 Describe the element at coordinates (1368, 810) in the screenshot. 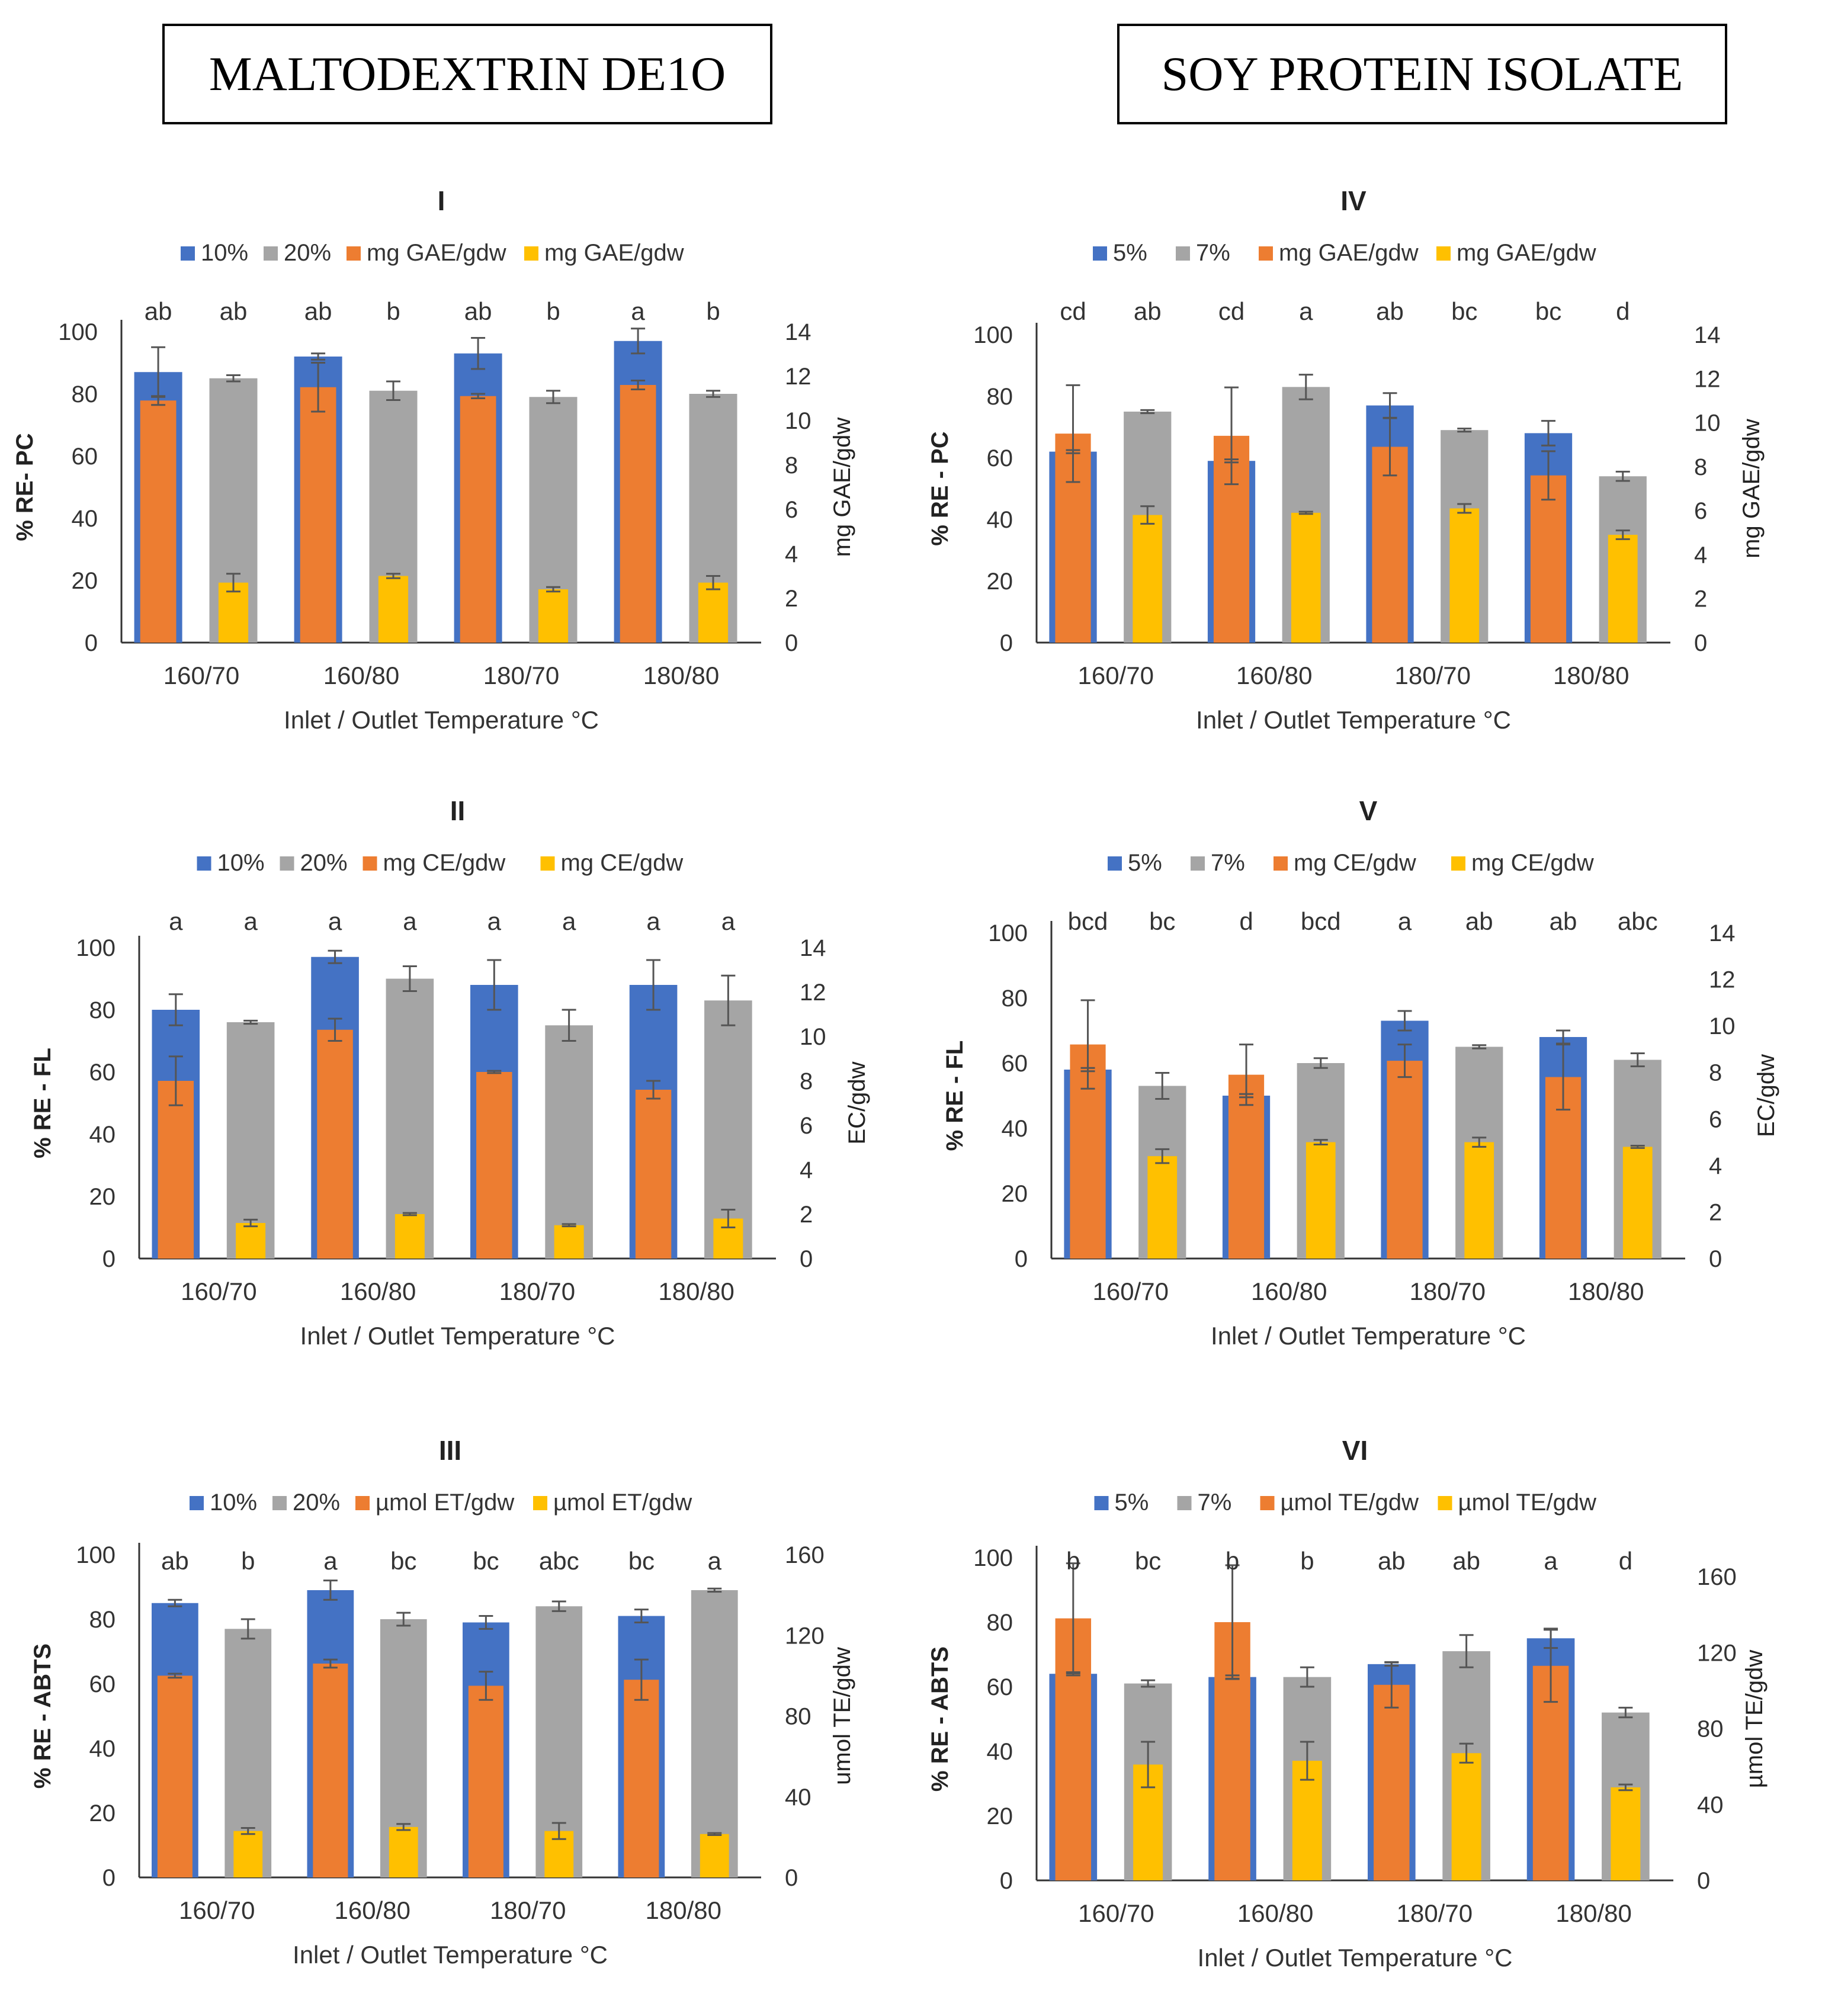

I see `chart-title: V` at that location.